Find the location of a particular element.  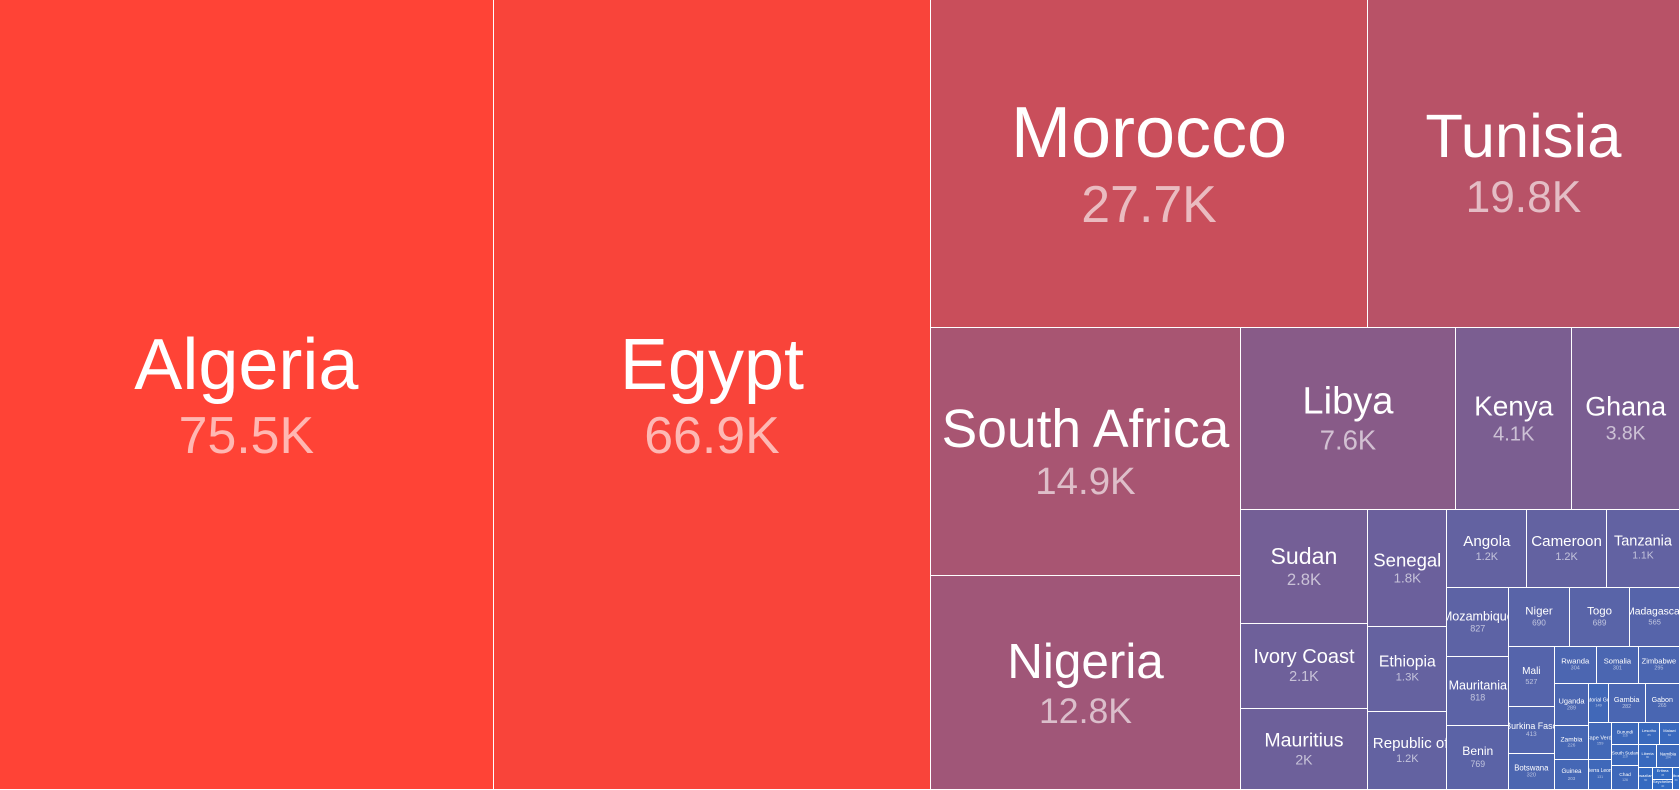

tile-label: Ghana 3.8K is located at coordinates (1625, 418).